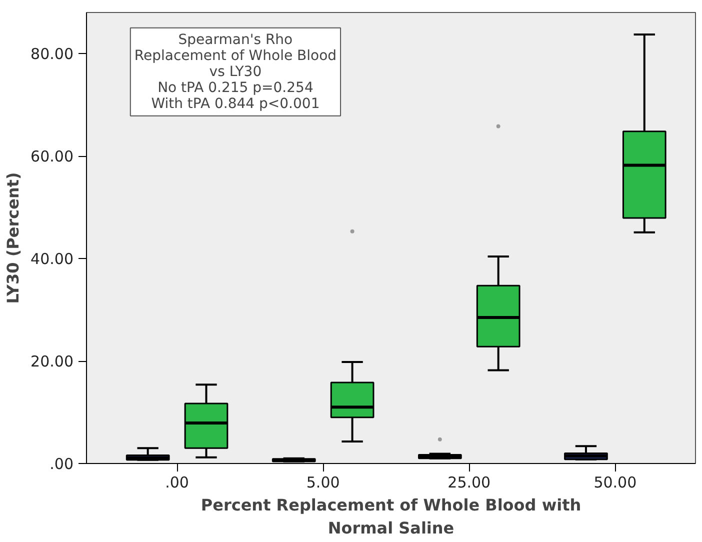 Image resolution: width=702 pixels, height=542 pixels. Describe the element at coordinates (235, 56) in the screenshot. I see `annotation: Replacement of Whole Blood` at that location.